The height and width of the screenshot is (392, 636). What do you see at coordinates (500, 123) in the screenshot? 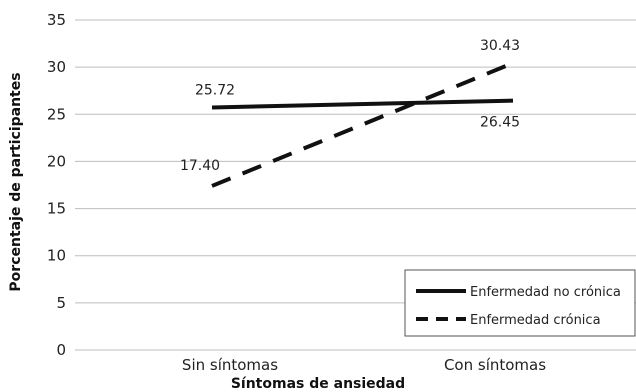
I see `data-label: 26.45` at bounding box center [500, 123].